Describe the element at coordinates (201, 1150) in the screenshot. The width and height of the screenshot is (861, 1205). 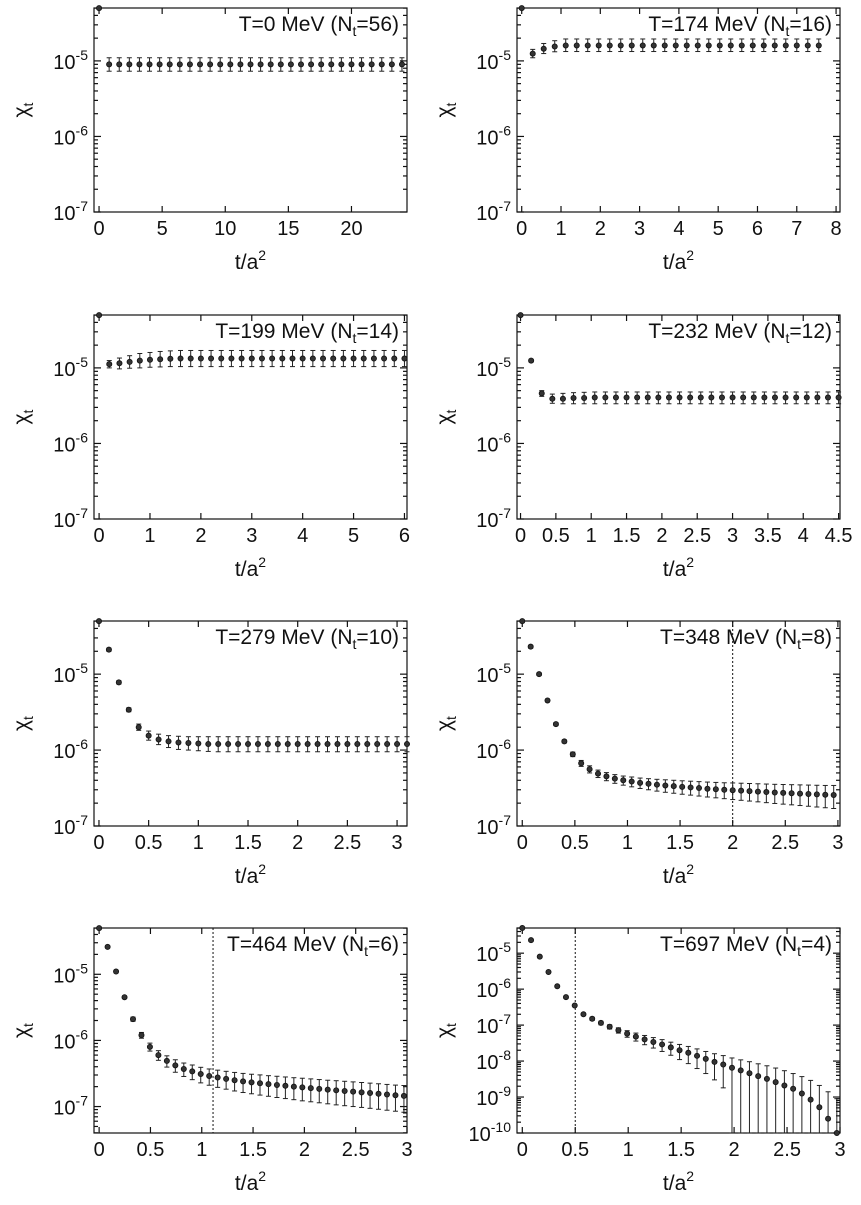
I see `x-tick-label: 1` at that location.